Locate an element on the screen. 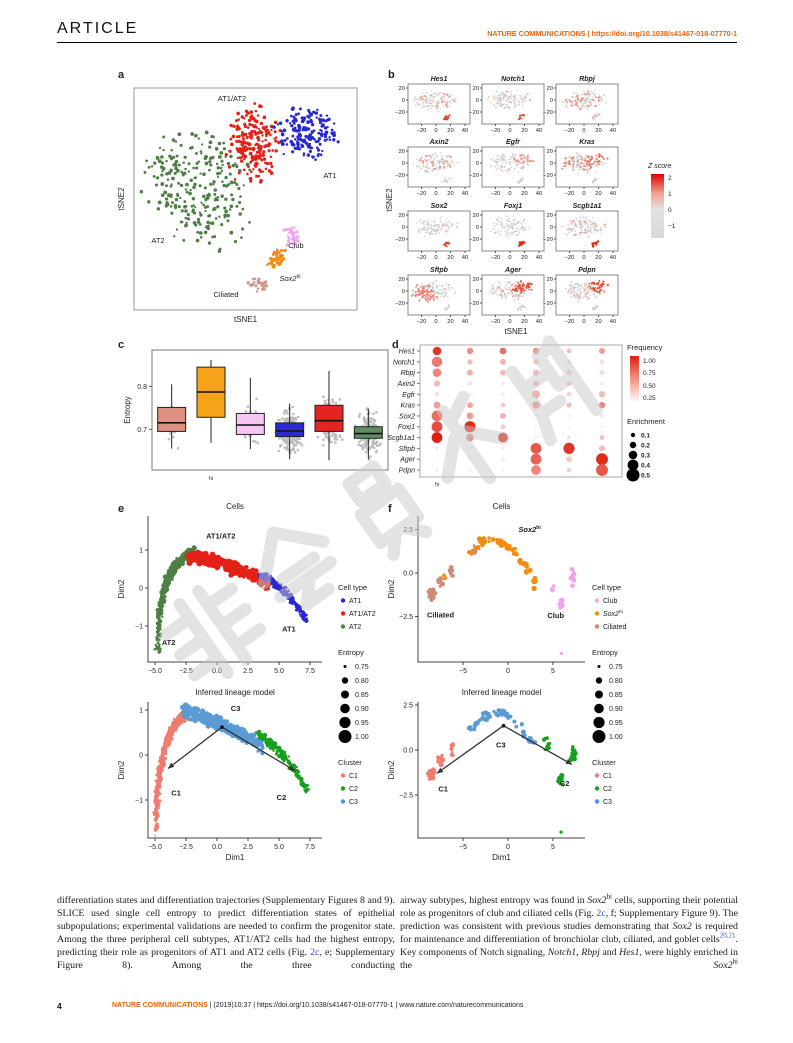 Image resolution: width=793 pixels, height=1043 pixels. cell-type-legend-item: AT1 is located at coordinates (355, 601).